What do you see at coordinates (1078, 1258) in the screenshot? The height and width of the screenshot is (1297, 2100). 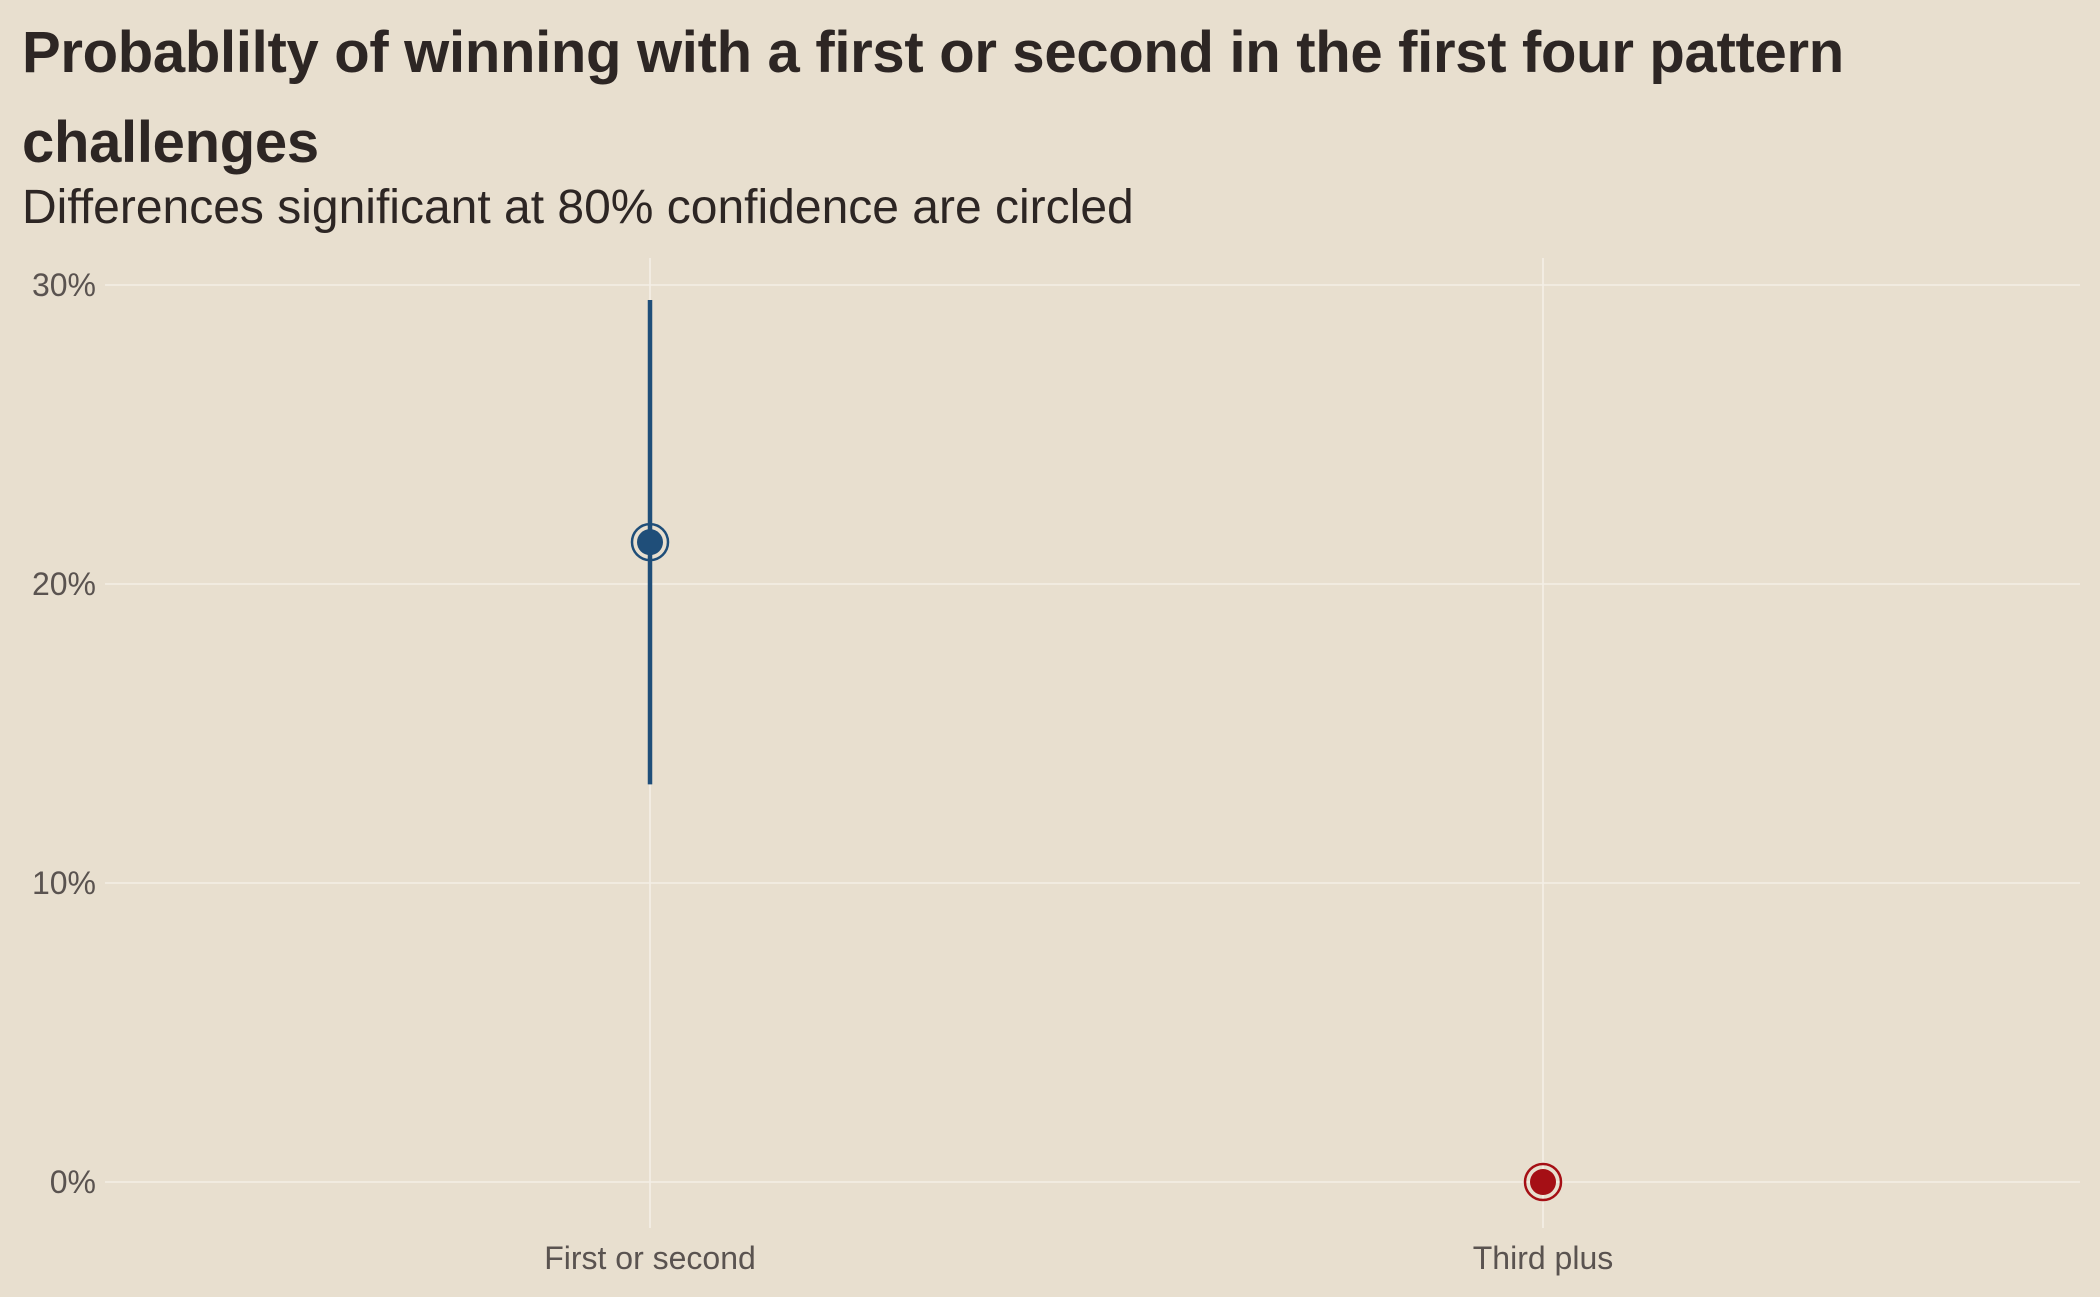 I see `x-axis: First or second Third plus` at bounding box center [1078, 1258].